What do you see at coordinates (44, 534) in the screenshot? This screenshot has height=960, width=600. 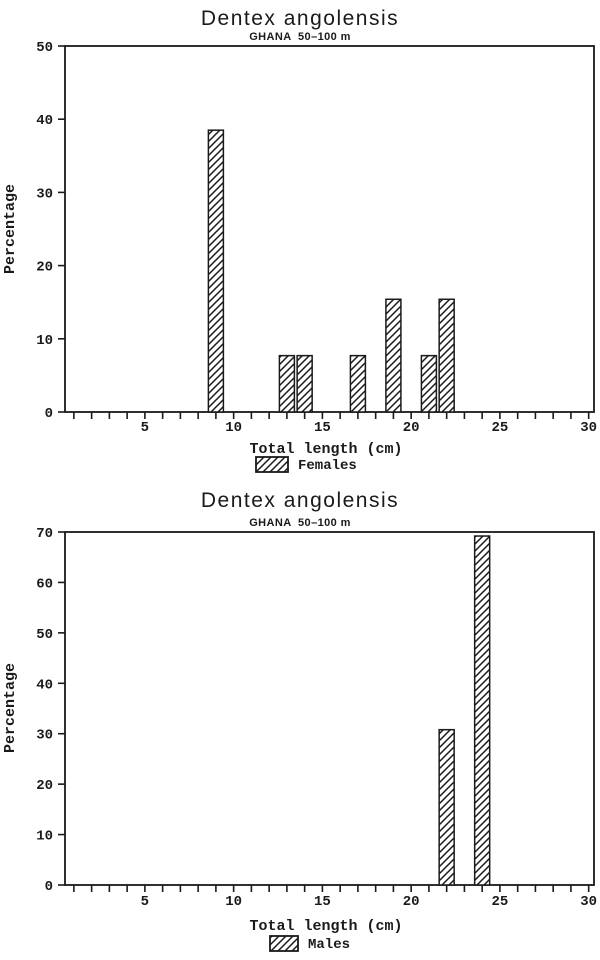 I see `y-tick-label: 70` at bounding box center [44, 534].